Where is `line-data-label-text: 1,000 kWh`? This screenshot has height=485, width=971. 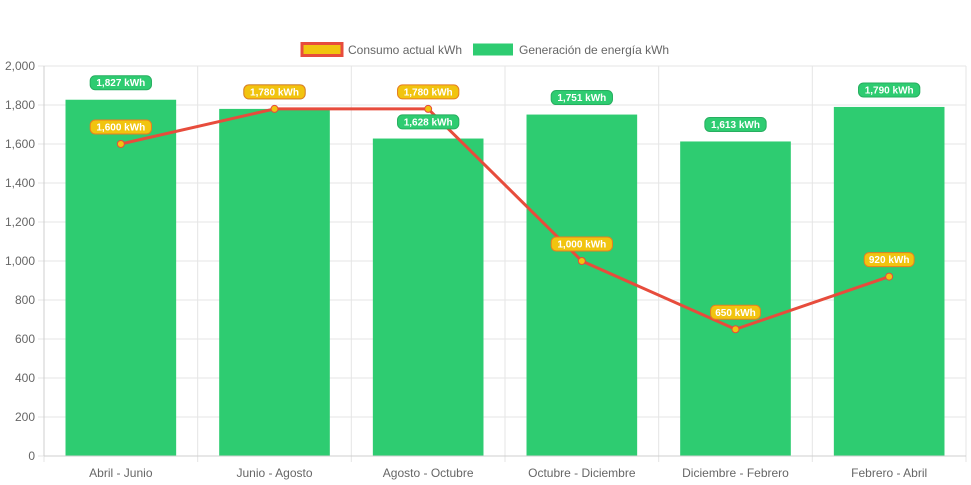
line-data-label-text: 1,000 kWh is located at coordinates (581, 245).